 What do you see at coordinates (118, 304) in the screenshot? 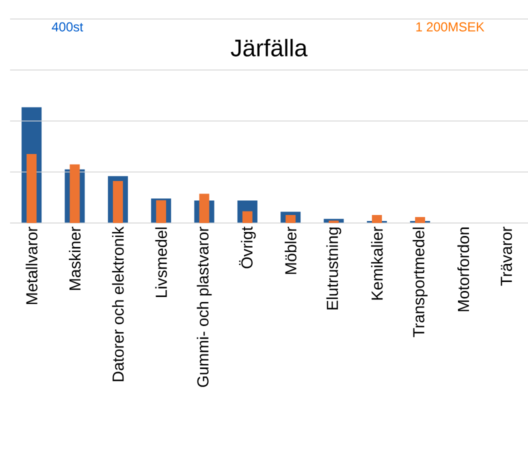
I see `x-tick-label: Datorer och elektronik` at bounding box center [118, 304].